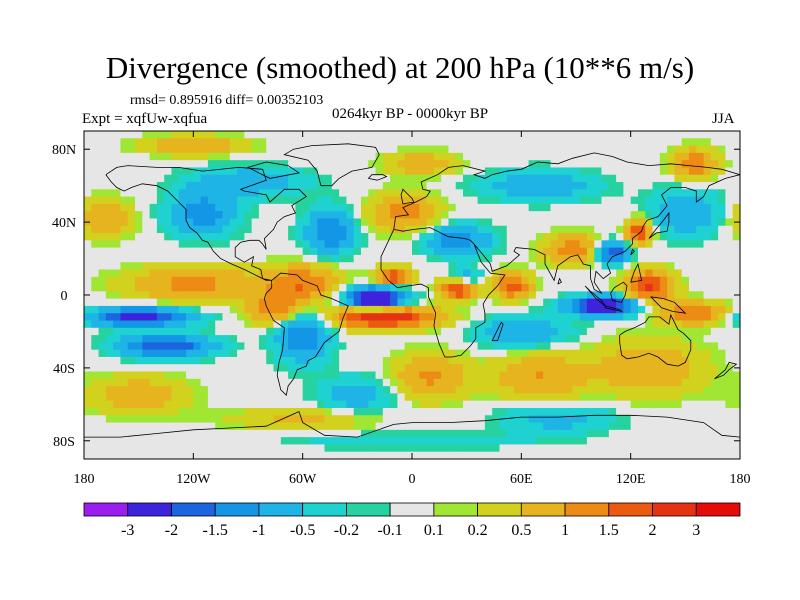  What do you see at coordinates (258, 530) in the screenshot?
I see `colorbar-label: -1` at bounding box center [258, 530].